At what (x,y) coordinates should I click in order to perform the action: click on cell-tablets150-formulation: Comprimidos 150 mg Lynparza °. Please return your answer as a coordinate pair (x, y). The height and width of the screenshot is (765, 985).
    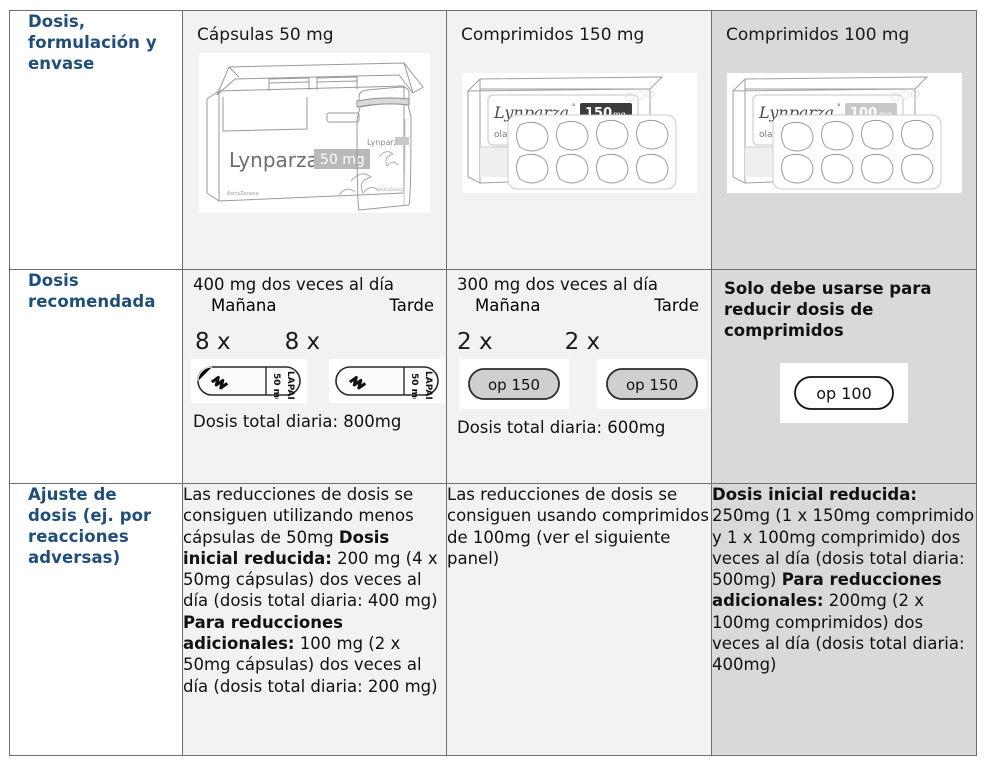
    Looking at the image, I should click on (579, 140).